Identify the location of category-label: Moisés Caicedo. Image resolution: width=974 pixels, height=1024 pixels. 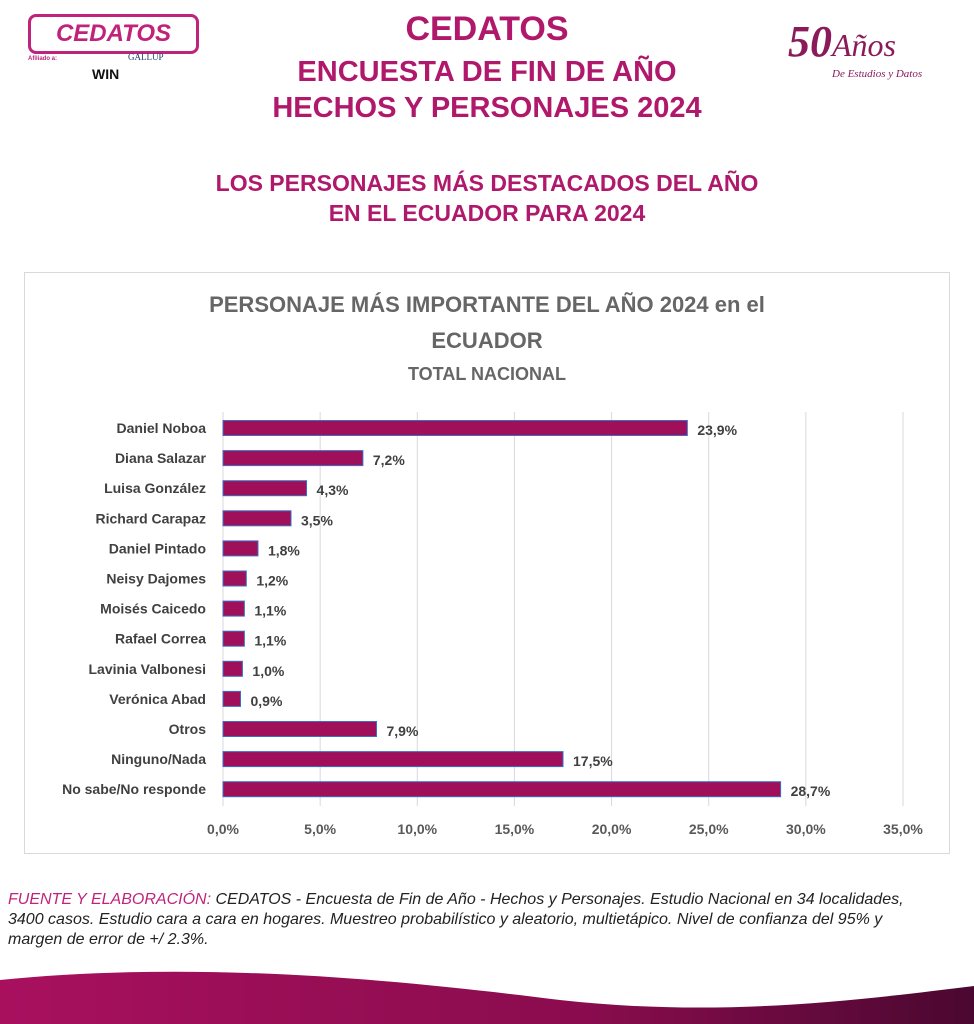
(153, 609).